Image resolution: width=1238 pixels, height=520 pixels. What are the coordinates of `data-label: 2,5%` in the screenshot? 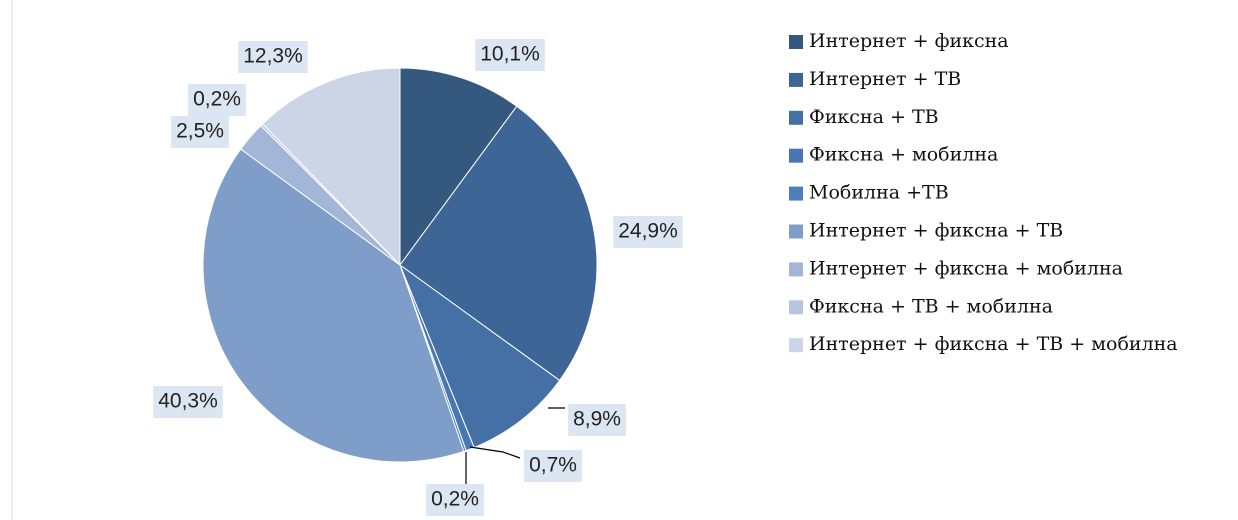 It's located at (200, 131).